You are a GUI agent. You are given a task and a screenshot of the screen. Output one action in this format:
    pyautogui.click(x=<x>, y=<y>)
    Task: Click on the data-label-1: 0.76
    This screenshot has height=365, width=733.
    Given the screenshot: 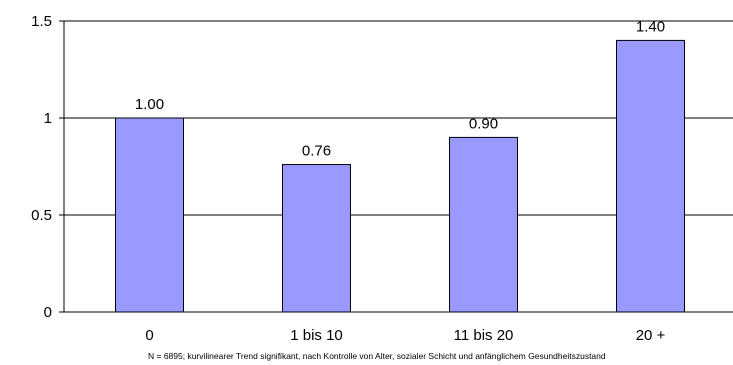 What is the action you would take?
    pyautogui.click(x=316, y=151)
    